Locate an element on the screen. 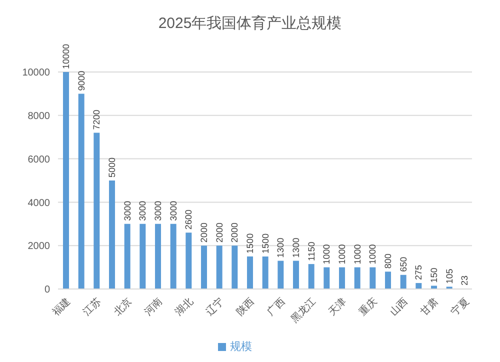  y-tick-label: 0 is located at coordinates (47, 290).